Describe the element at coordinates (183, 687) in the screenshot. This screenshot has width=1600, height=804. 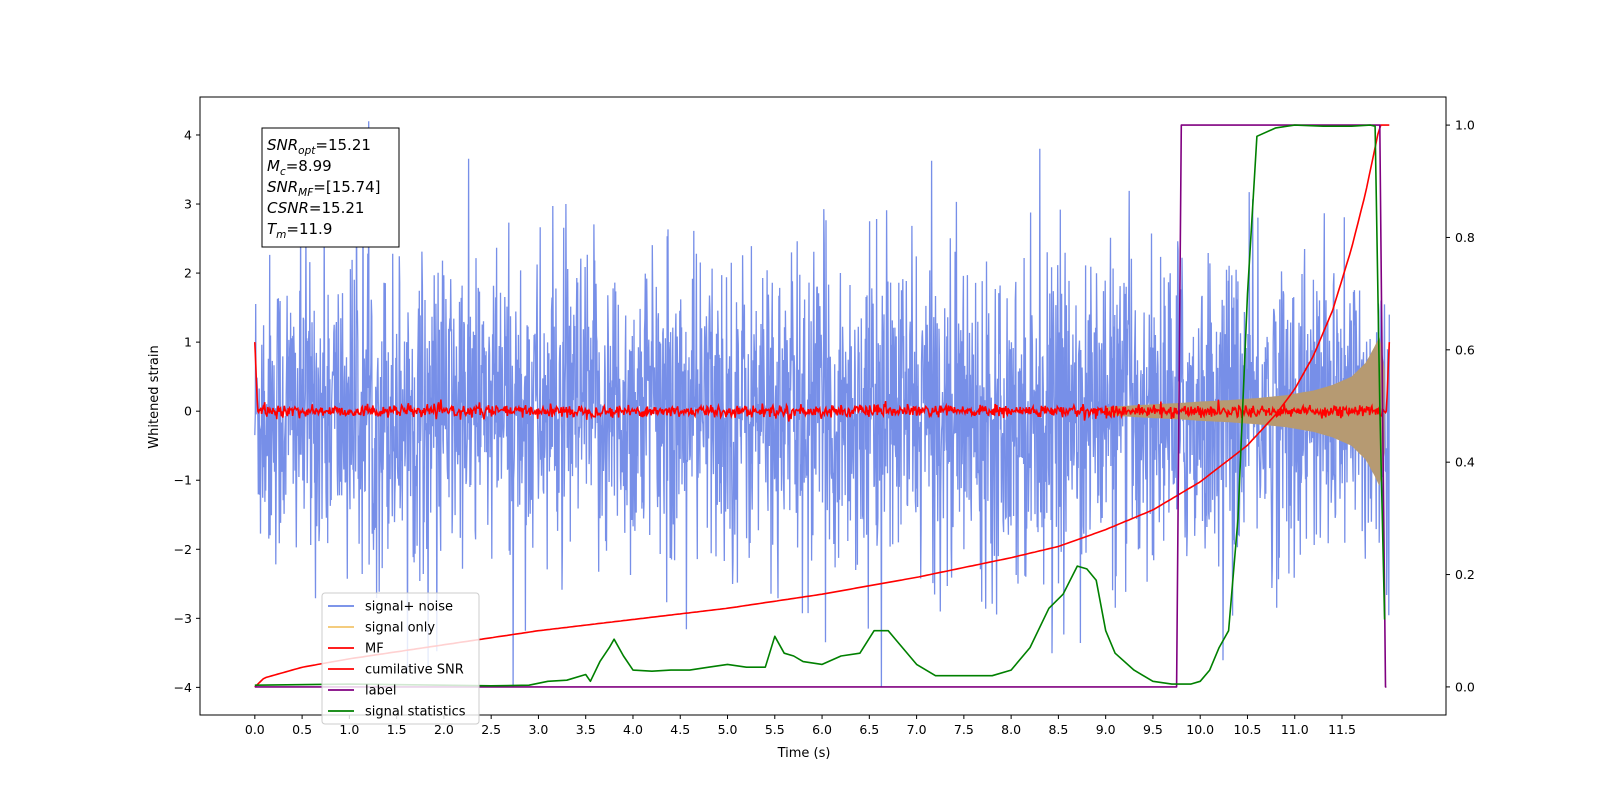
I see `y-left-tick-label: −4` at that location.